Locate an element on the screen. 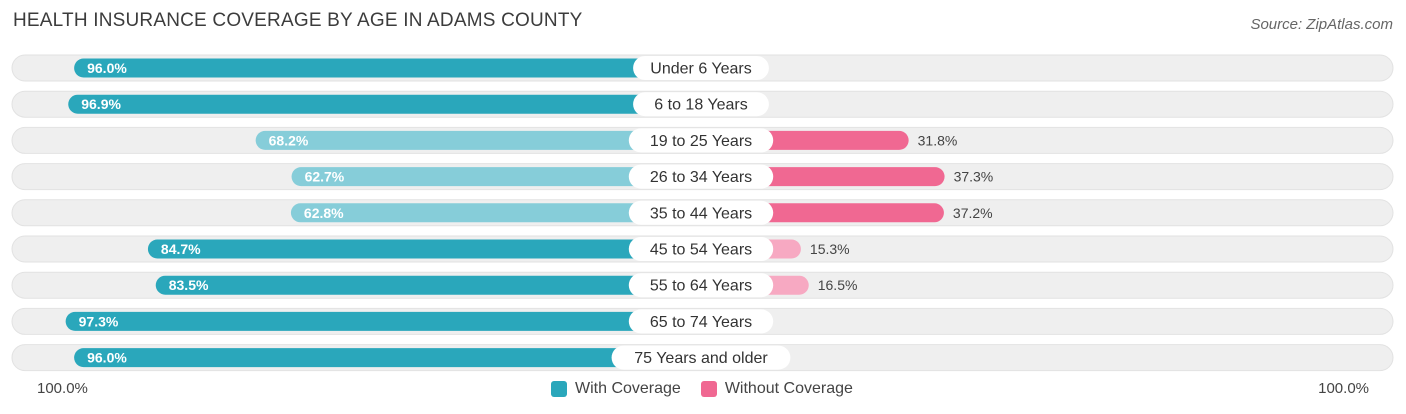  value-label-without-coverage: 16.5% is located at coordinates (838, 285).